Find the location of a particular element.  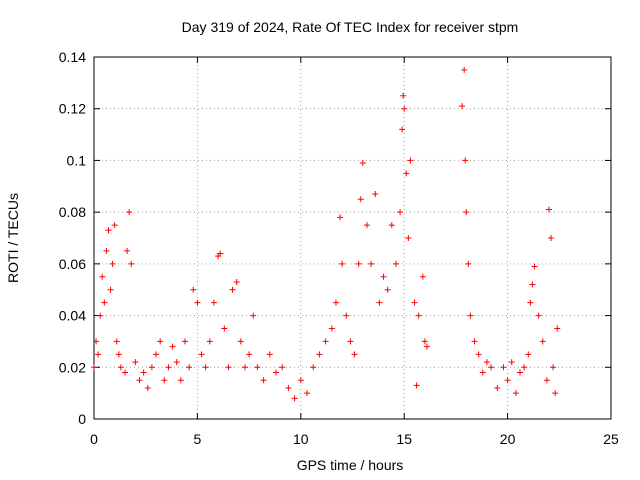

y-tick-label: 0.14 is located at coordinates (72, 57).